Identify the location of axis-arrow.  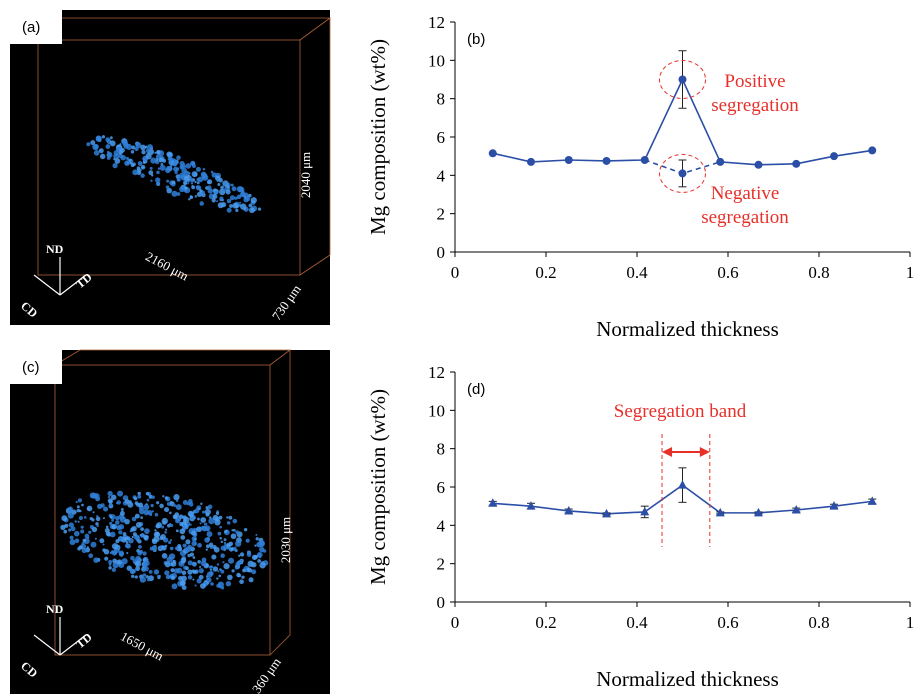
(47, 285).